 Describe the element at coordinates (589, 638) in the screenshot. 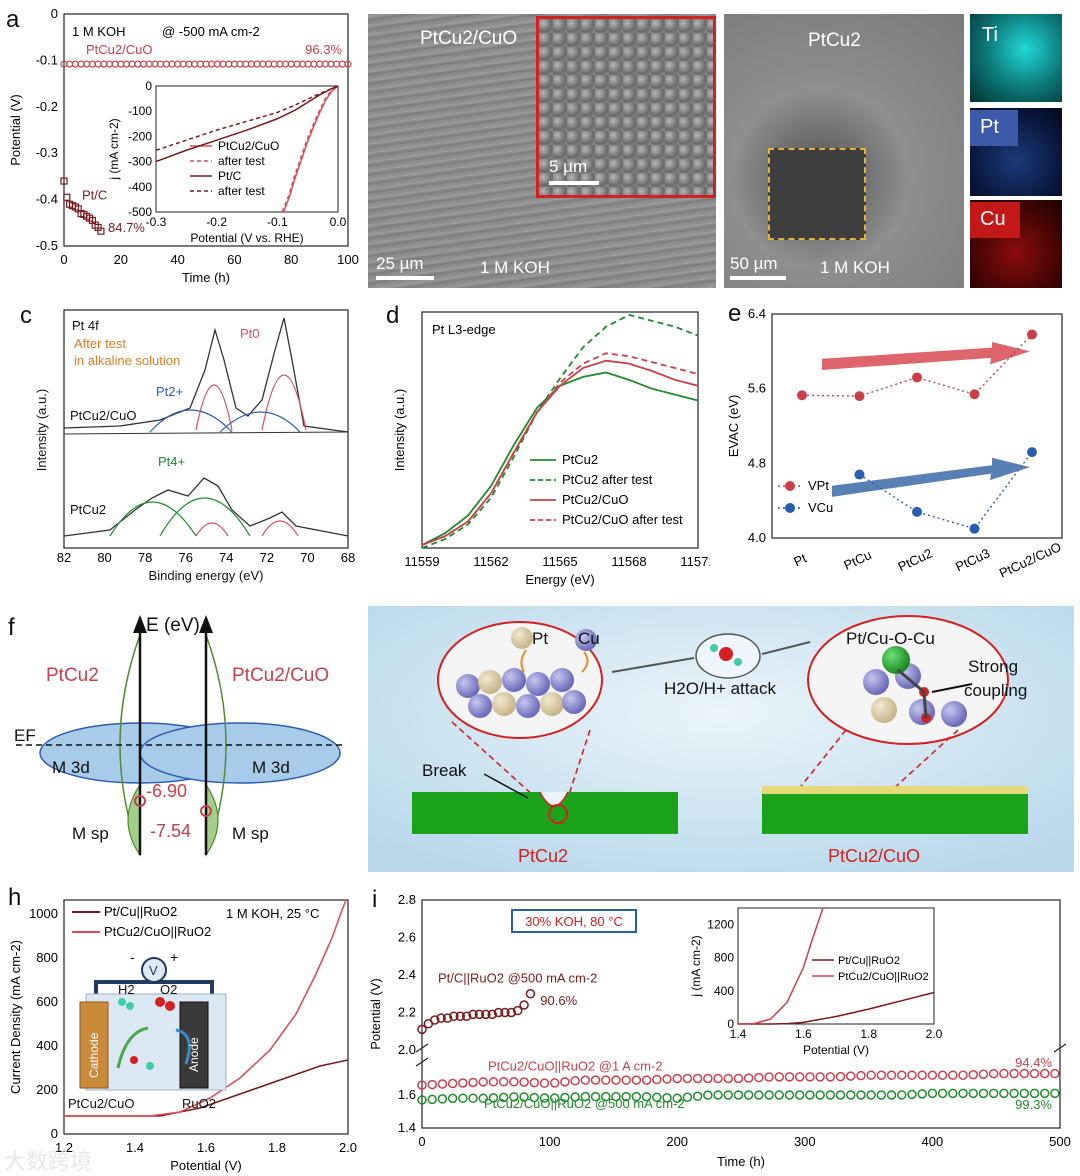

I see `g-cu-label: Cu` at that location.